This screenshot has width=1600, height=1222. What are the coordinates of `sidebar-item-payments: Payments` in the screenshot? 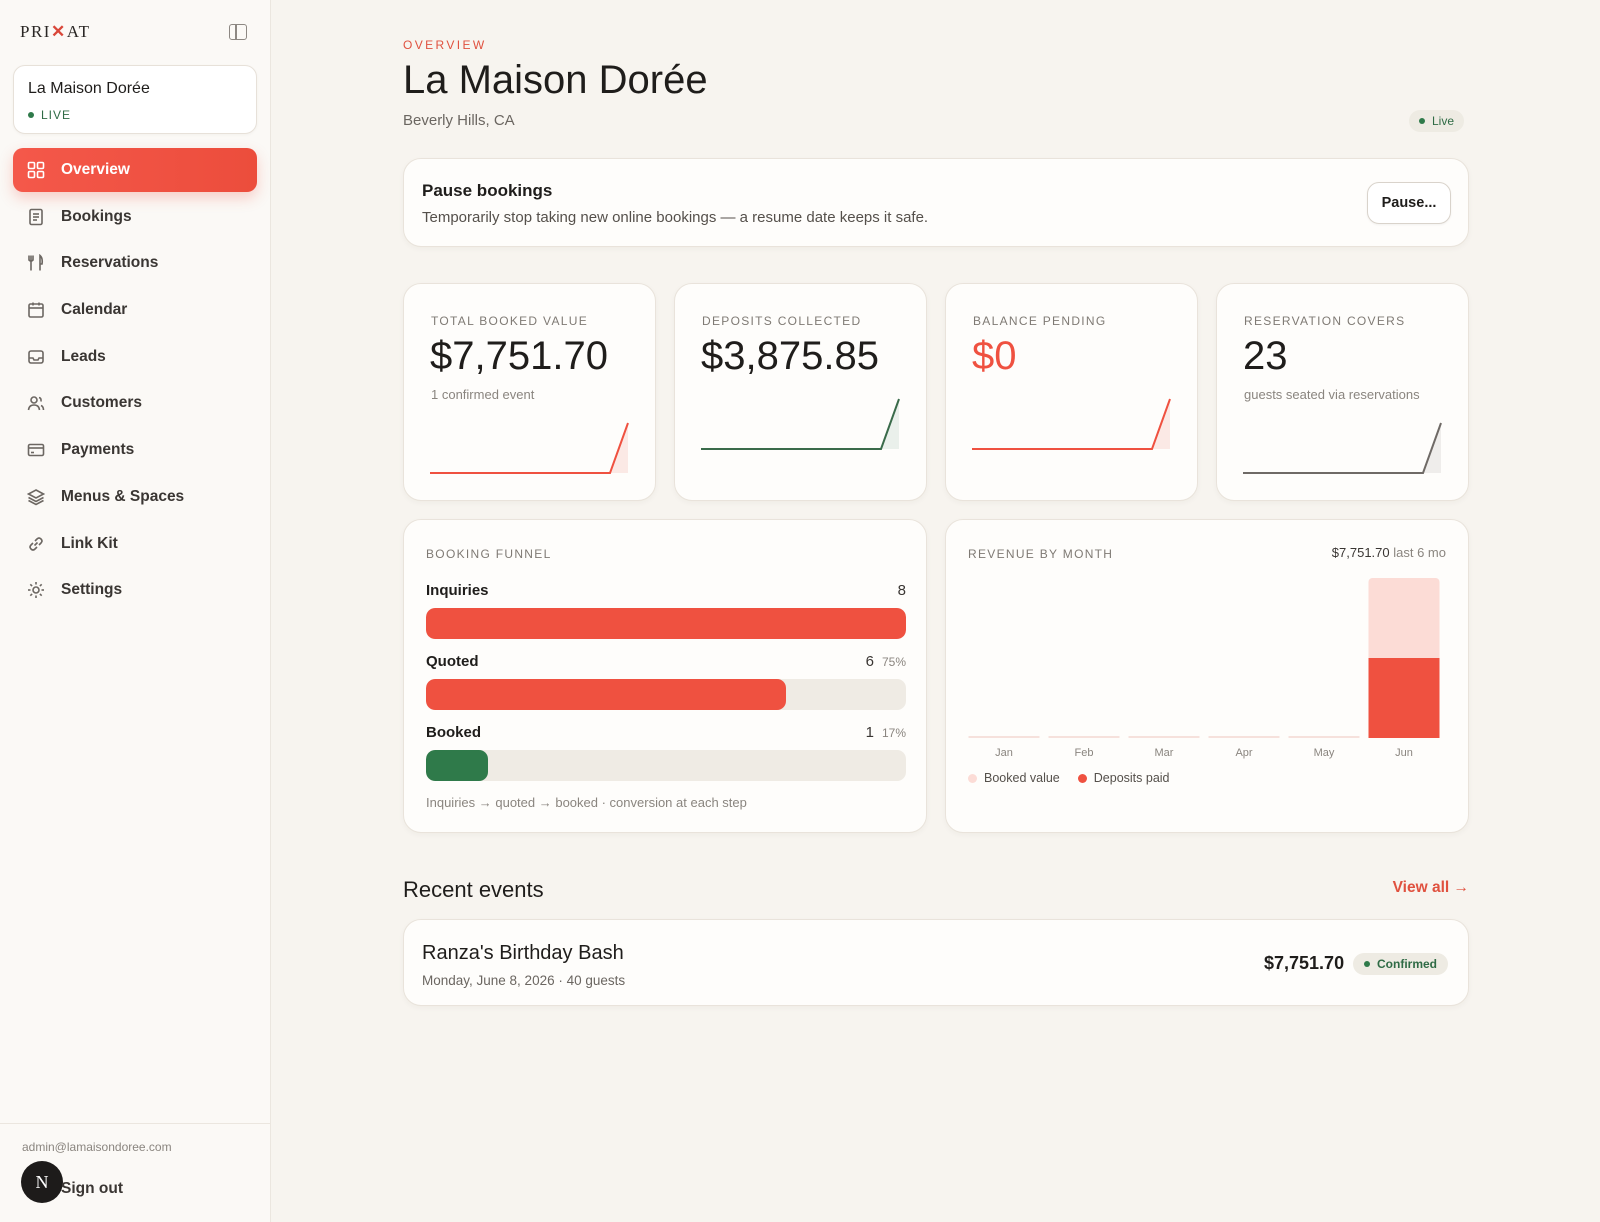 It's located at (135, 450).